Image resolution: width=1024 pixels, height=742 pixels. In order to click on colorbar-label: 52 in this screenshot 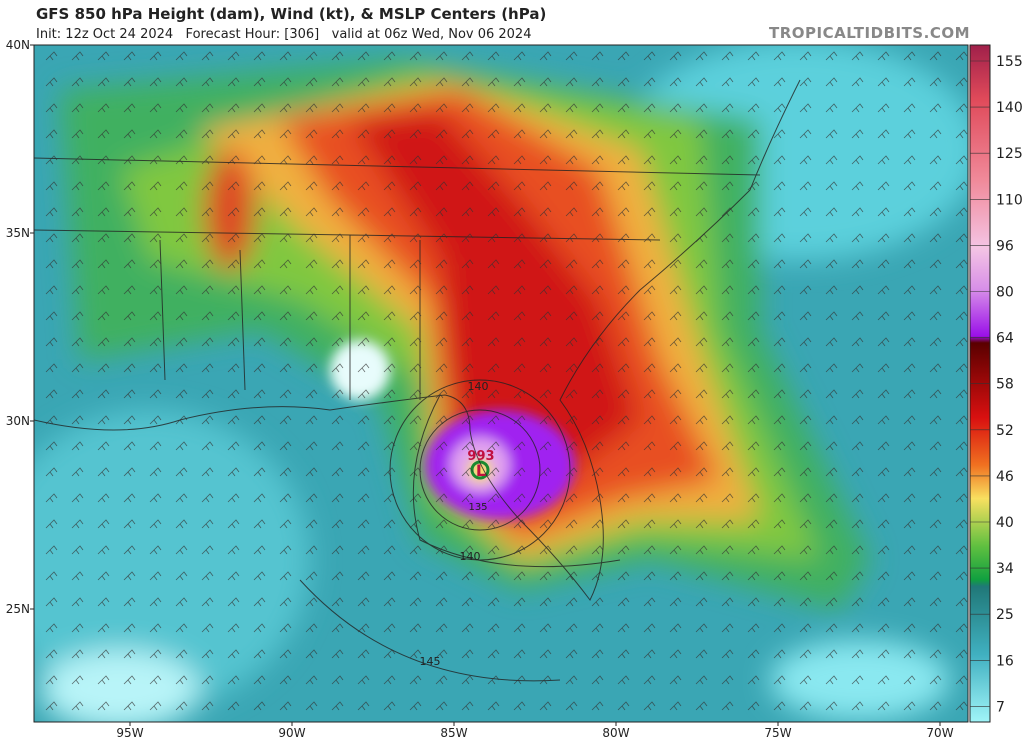, I will do `click(1005, 431)`.